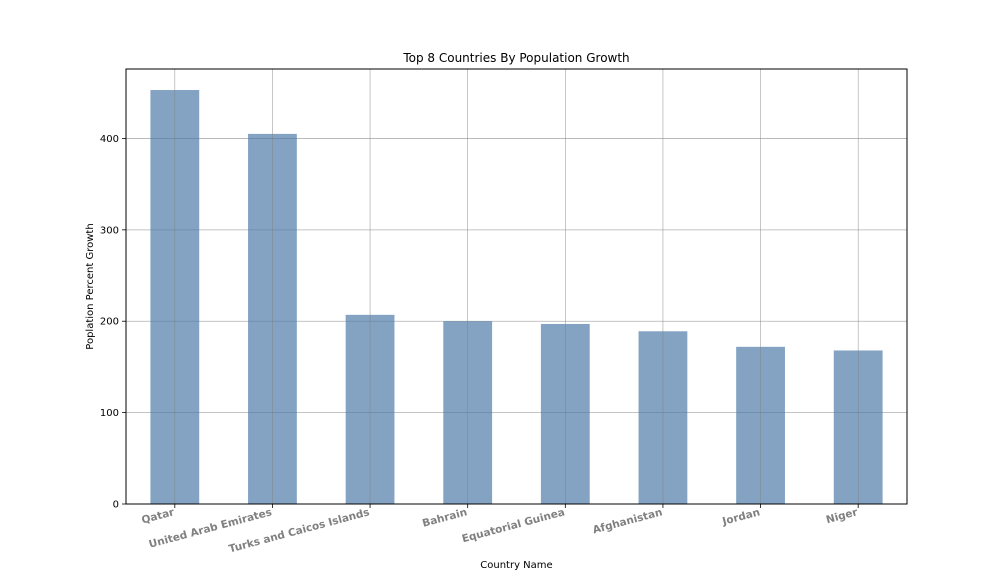  I want to click on chart-title: Top 8 Countries By Population Growth, so click(515, 58).